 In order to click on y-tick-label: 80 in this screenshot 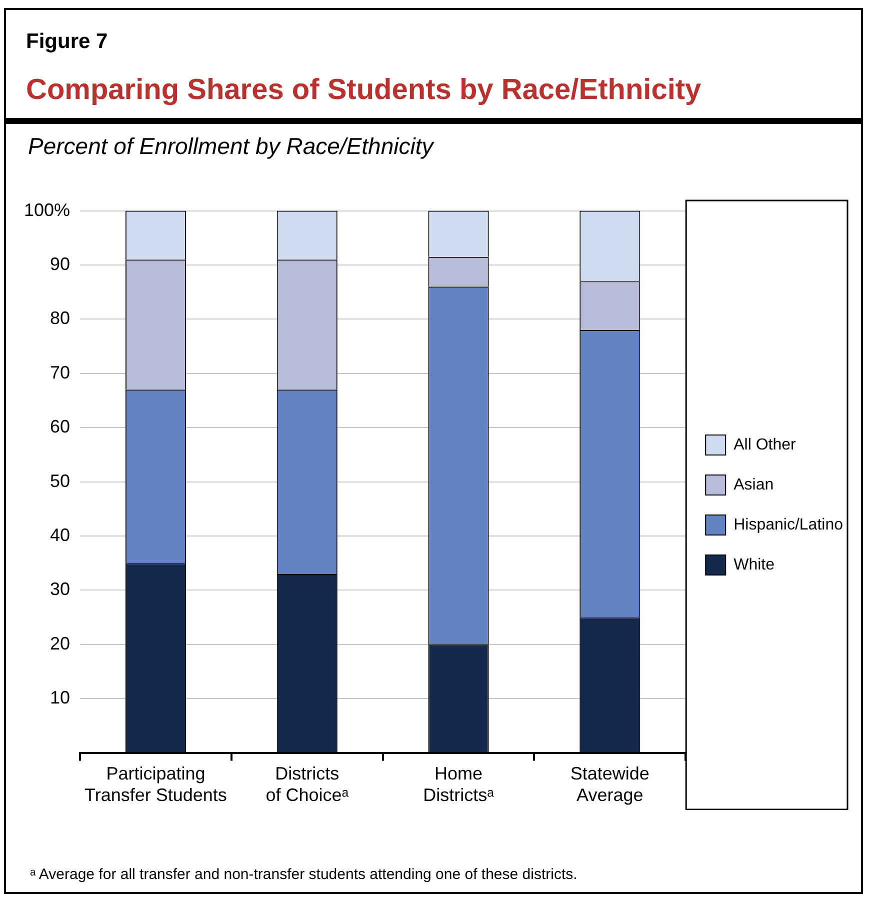, I will do `click(60, 318)`.